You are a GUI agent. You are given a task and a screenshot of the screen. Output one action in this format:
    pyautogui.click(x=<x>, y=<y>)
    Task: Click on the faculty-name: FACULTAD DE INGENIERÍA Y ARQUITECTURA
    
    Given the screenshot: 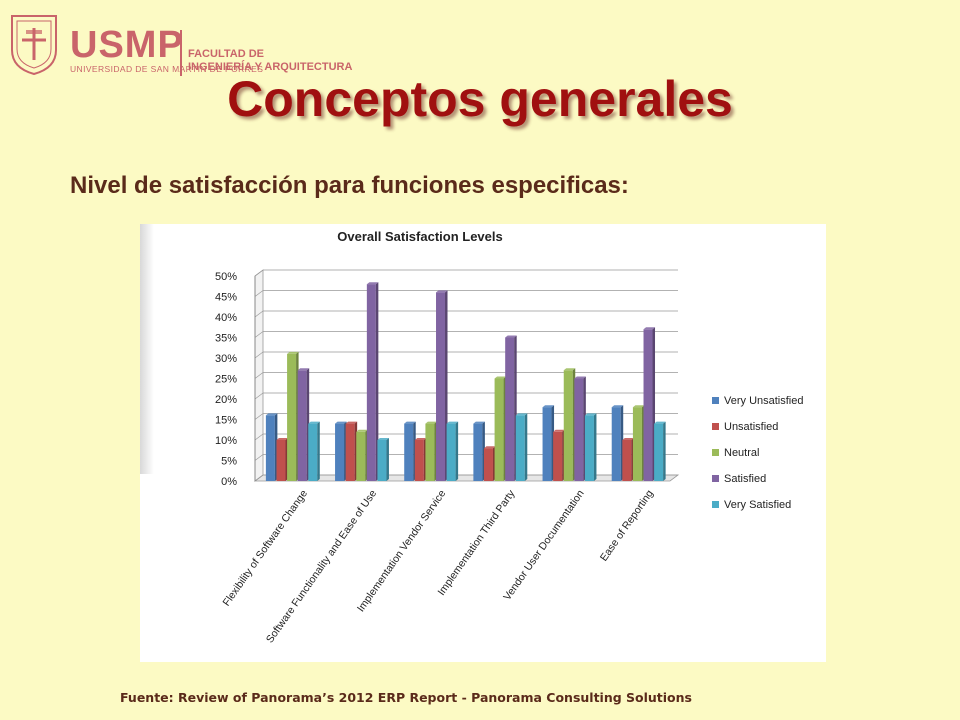 What is the action you would take?
    pyautogui.click(x=270, y=61)
    